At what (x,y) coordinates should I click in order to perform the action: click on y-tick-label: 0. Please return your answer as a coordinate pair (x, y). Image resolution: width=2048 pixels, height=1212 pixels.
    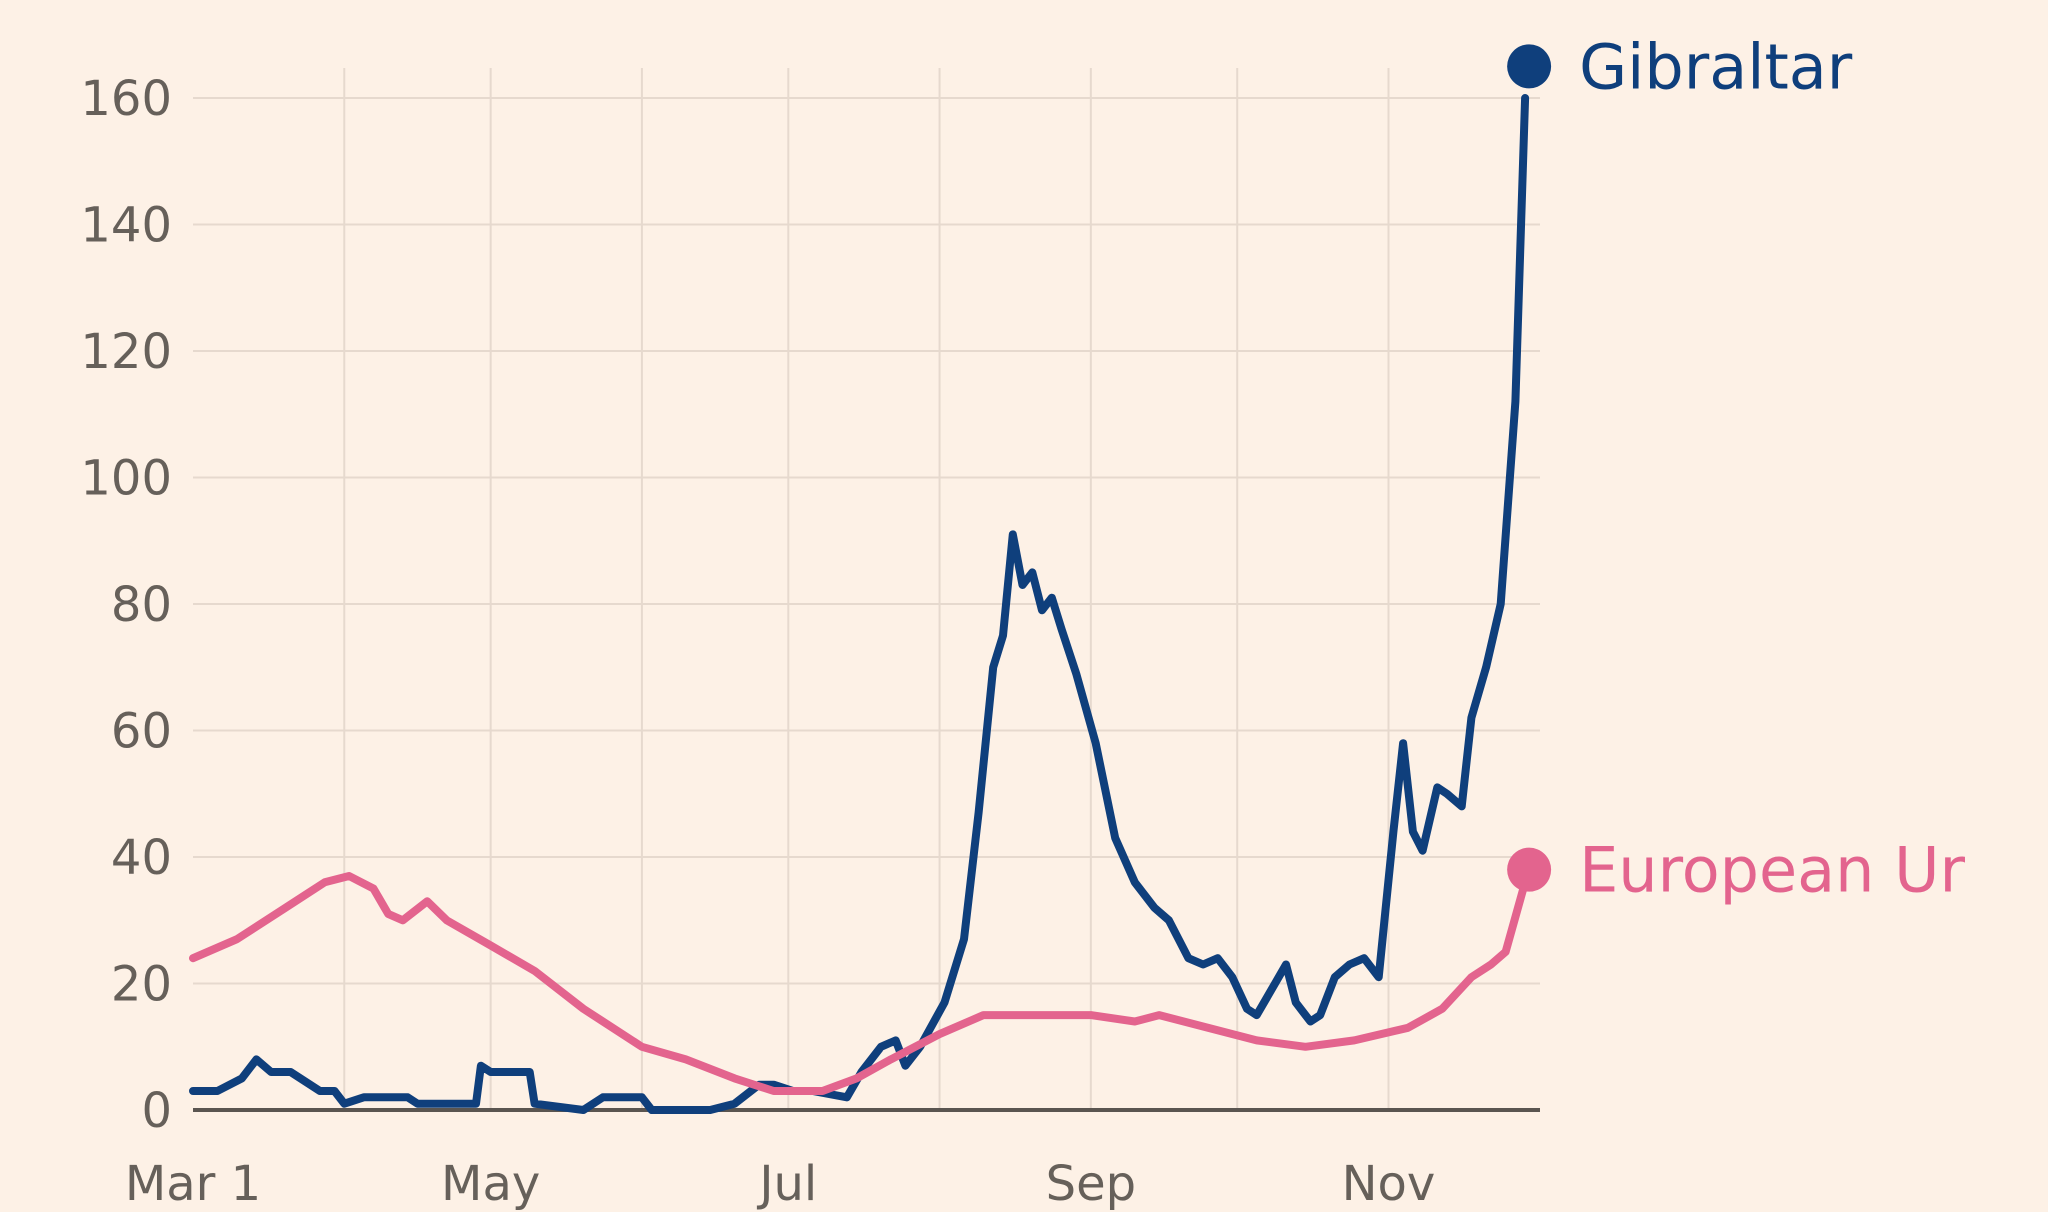
    Looking at the image, I should click on (156, 1111).